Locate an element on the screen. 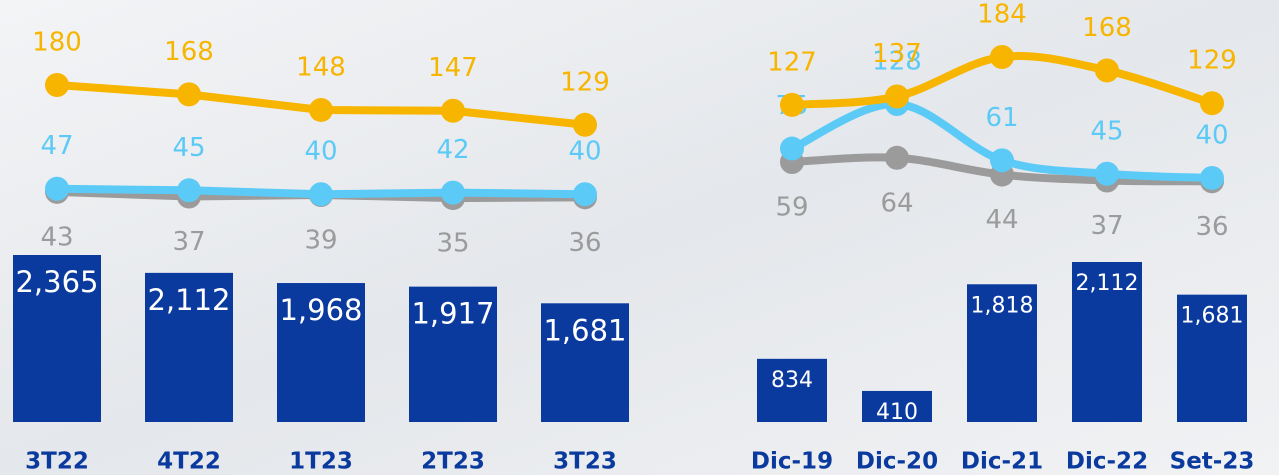 The width and height of the screenshot is (1279, 475). point-label: 42 is located at coordinates (452, 150).